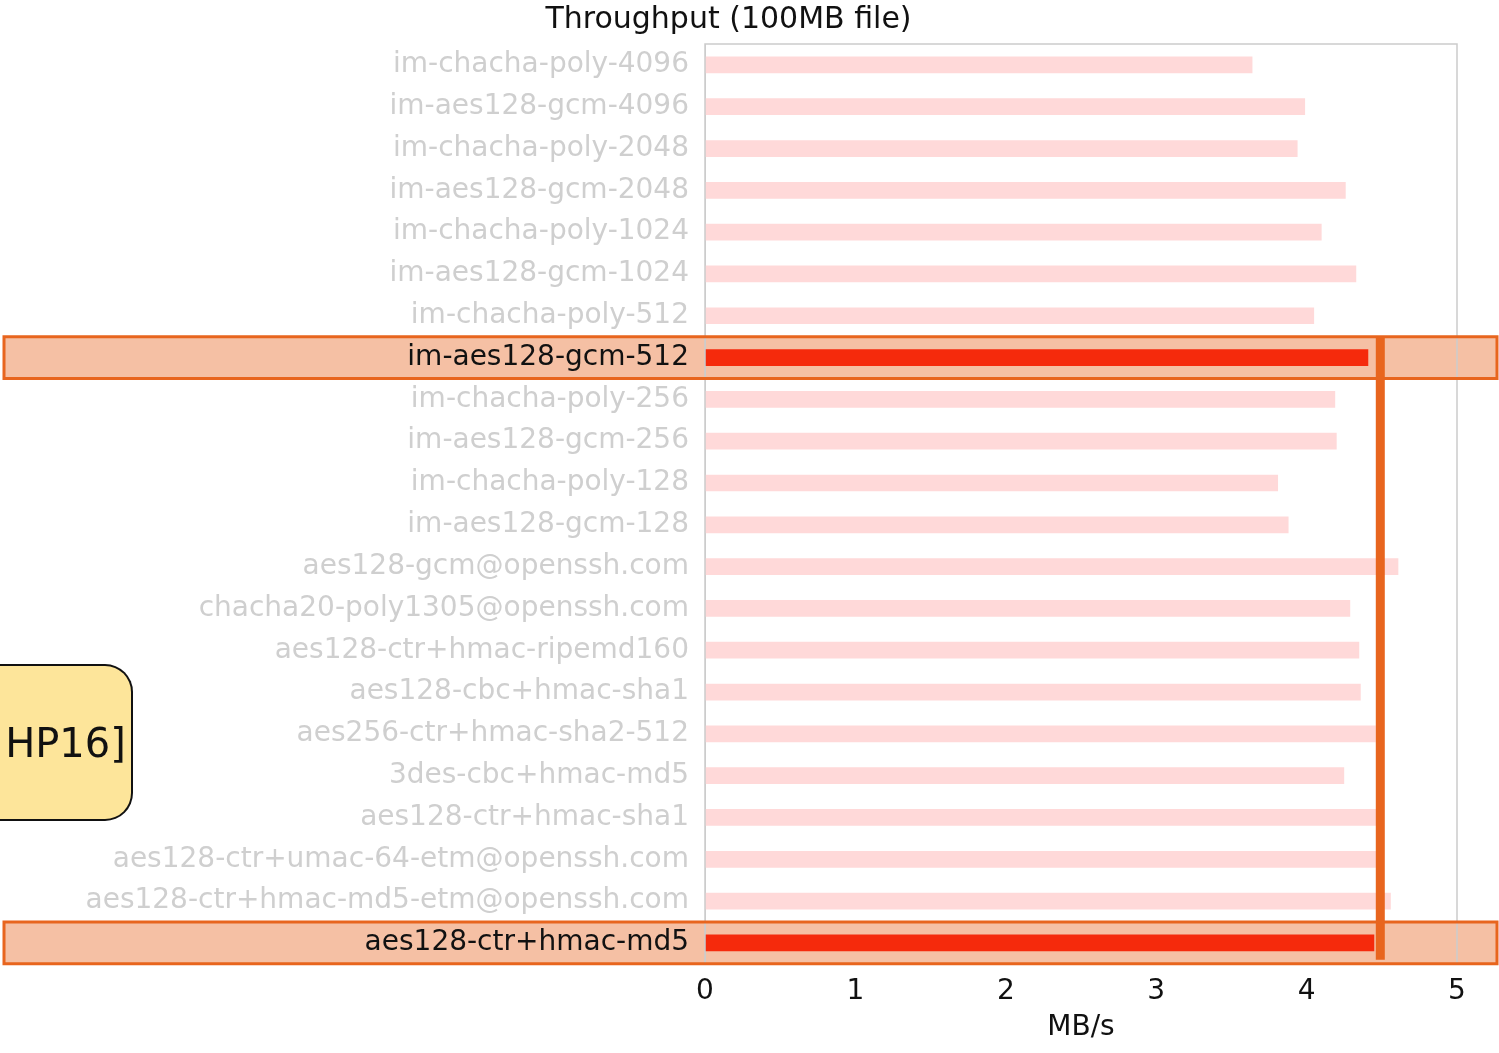 Image resolution: width=1499 pixels, height=1053 pixels. I want to click on x-tick-label: 2, so click(1005, 989).